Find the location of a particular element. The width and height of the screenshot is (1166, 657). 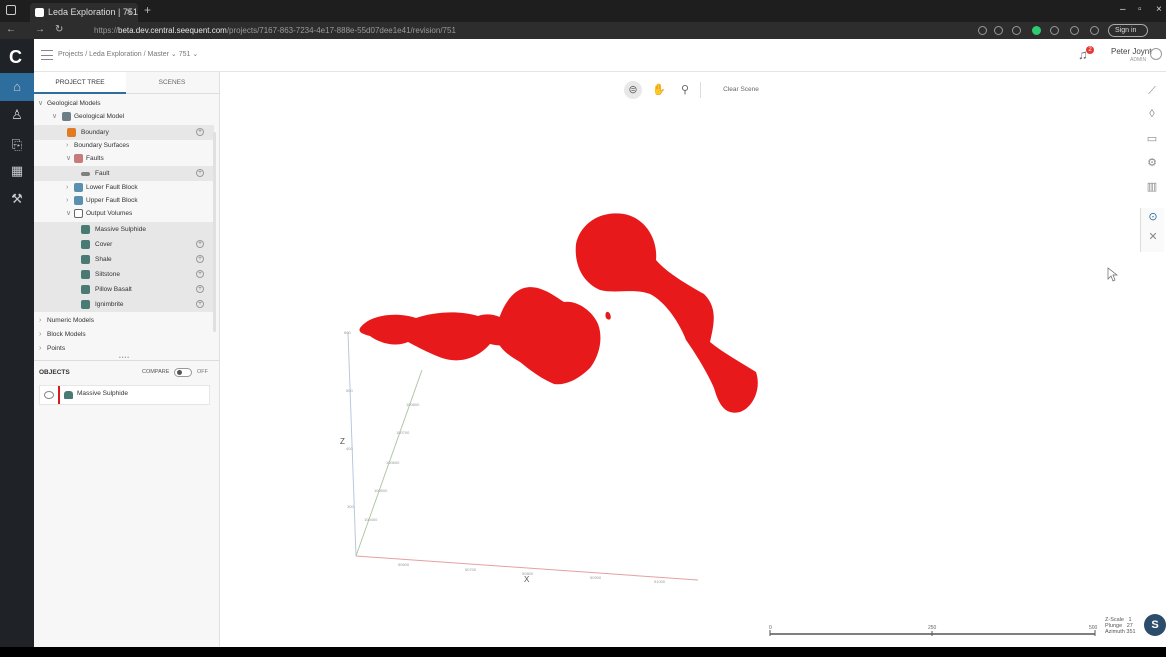

pan-hand-icon: ✋ is located at coordinates (659, 90).